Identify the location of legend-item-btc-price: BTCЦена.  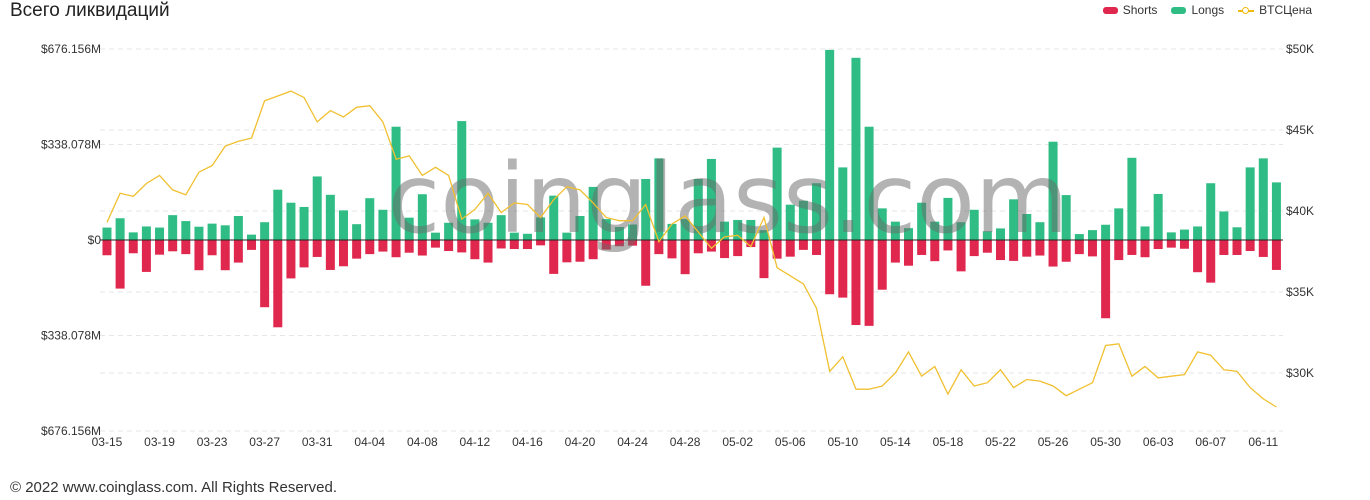
(1275, 10).